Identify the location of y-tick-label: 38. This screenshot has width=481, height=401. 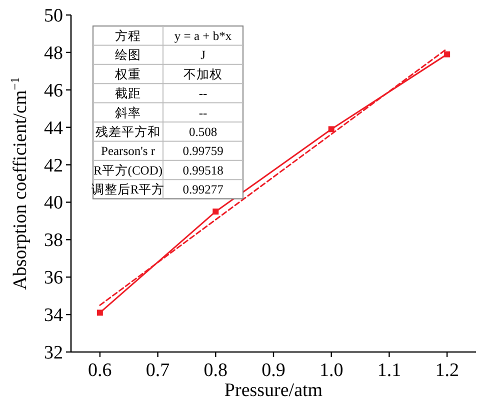
(53, 241).